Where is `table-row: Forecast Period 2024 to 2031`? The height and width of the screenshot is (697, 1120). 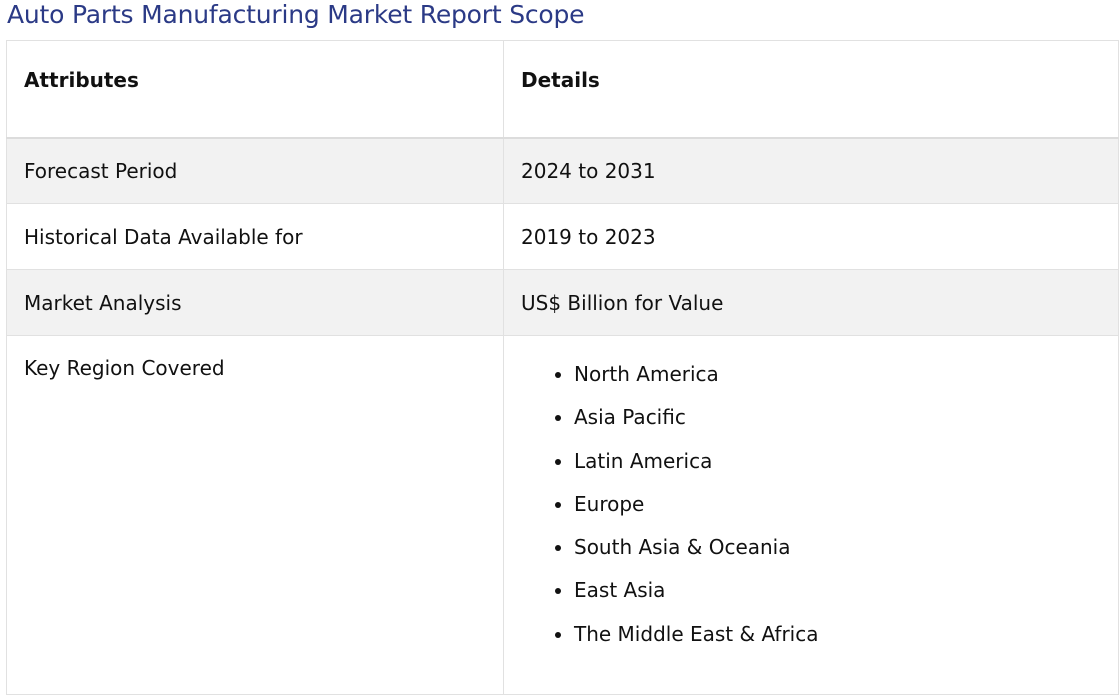
table-row: Forecast Period 2024 to 2031 is located at coordinates (562, 170).